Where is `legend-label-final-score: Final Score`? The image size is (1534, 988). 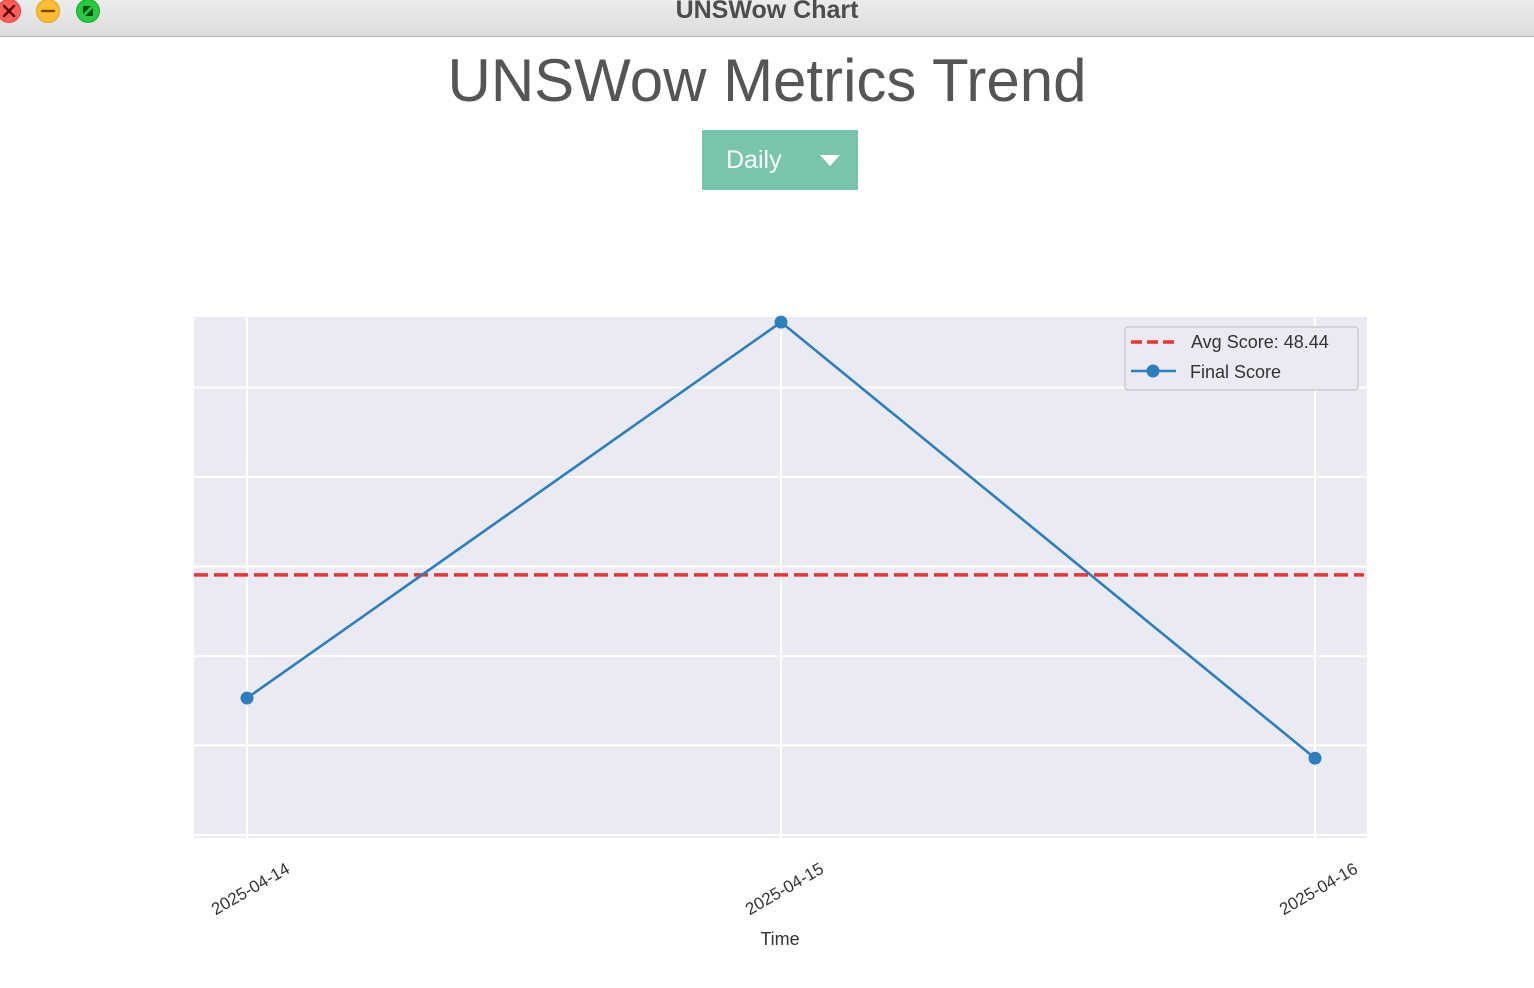
legend-label-final-score: Final Score is located at coordinates (1235, 372).